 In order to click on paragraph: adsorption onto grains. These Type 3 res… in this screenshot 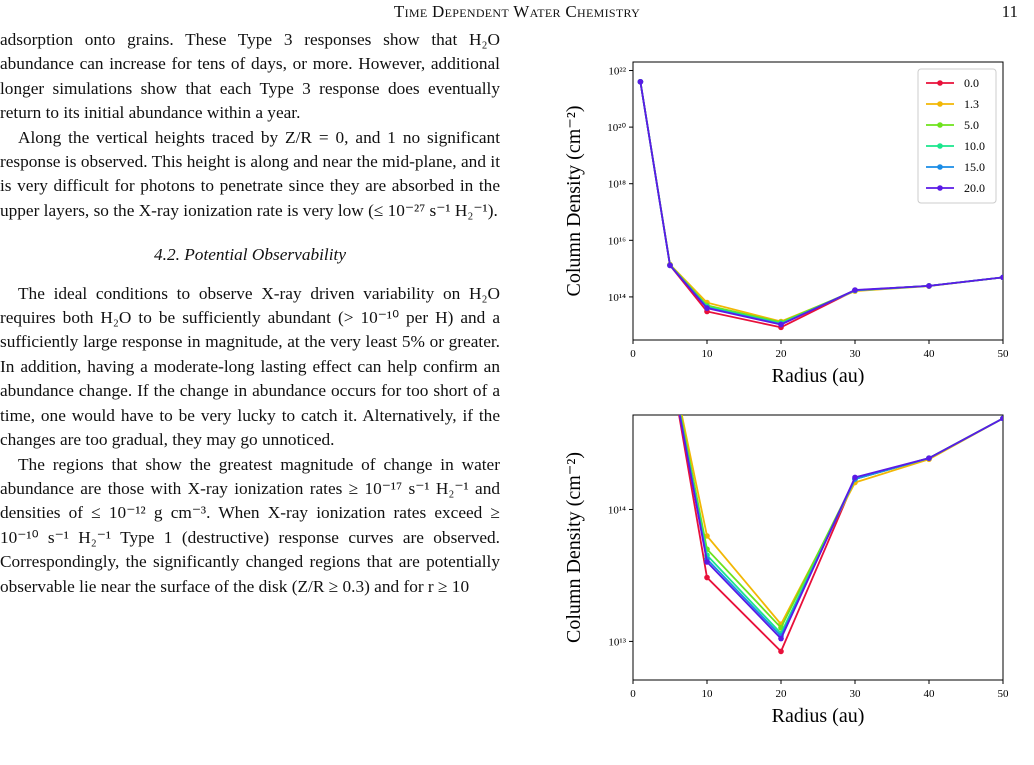, I will do `click(250, 76)`.